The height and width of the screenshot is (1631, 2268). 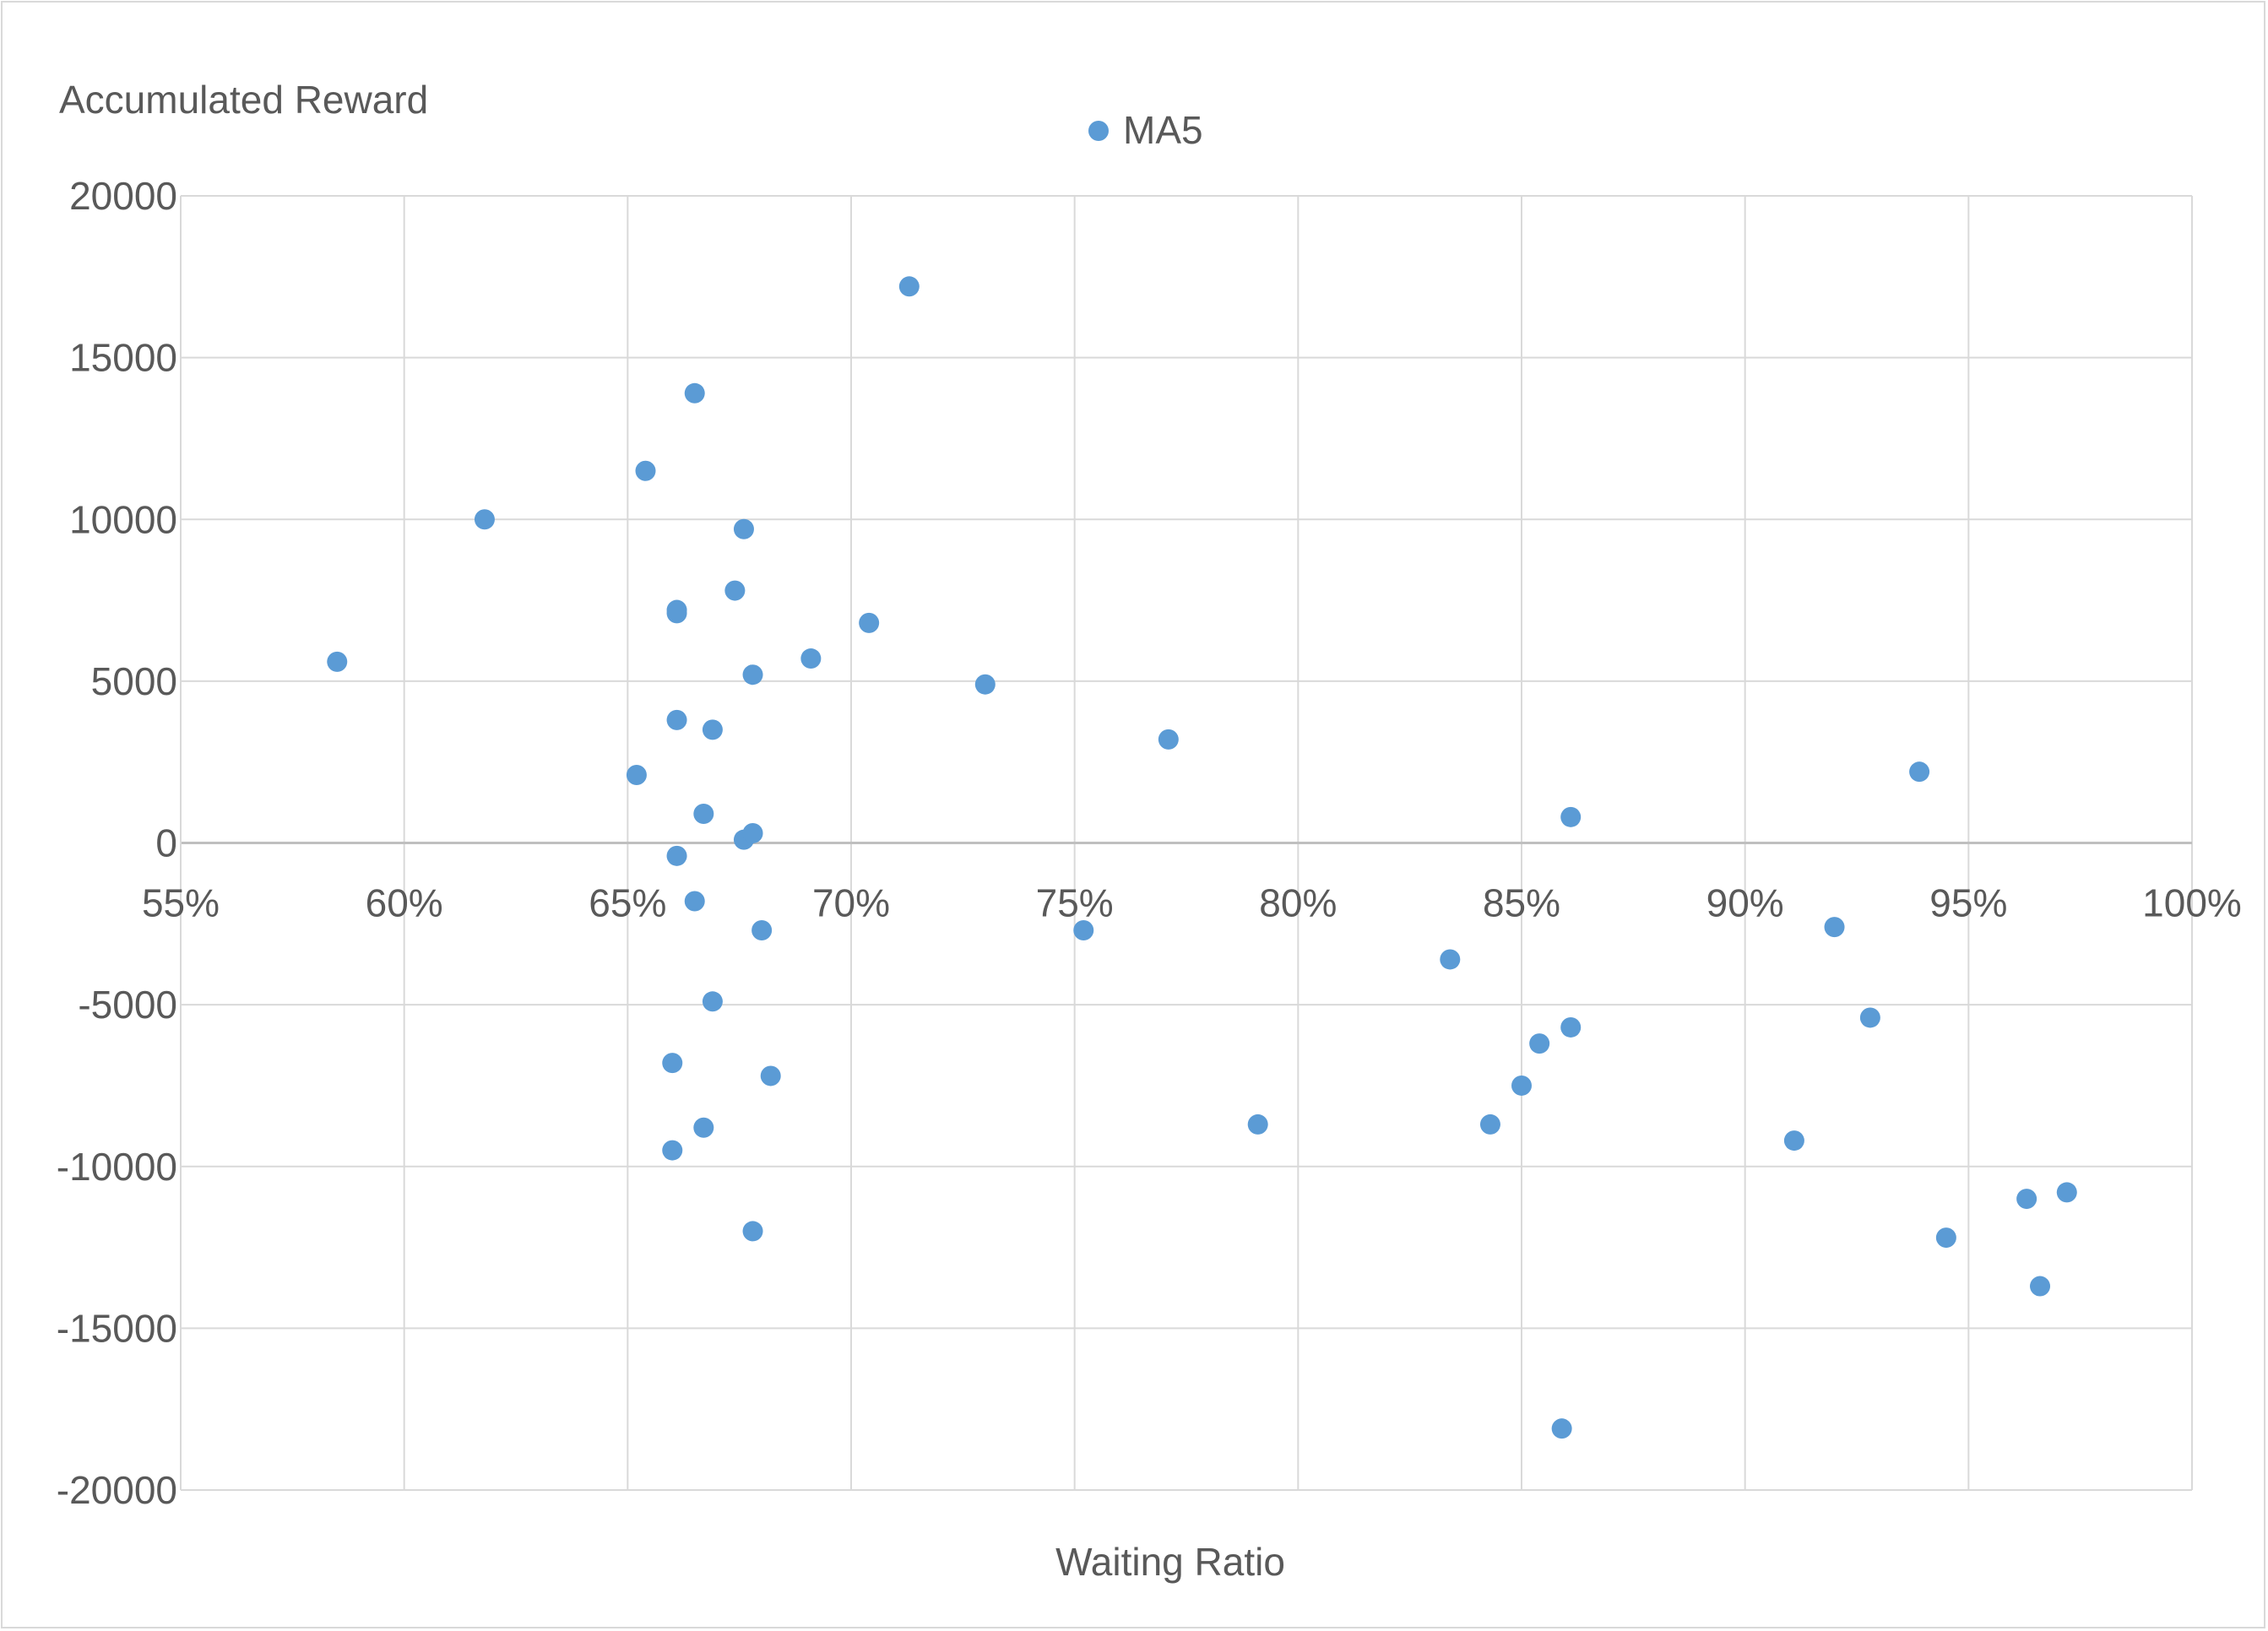 I want to click on x-tick-label: 55%, so click(x=181, y=903).